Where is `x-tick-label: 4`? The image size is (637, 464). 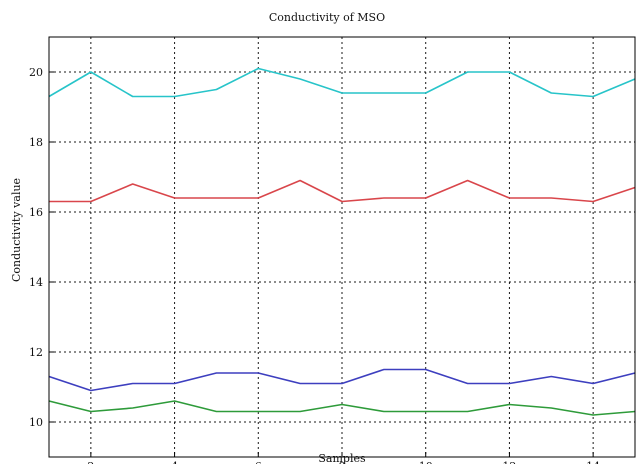
x-tick-label: 4 is located at coordinates (174, 462).